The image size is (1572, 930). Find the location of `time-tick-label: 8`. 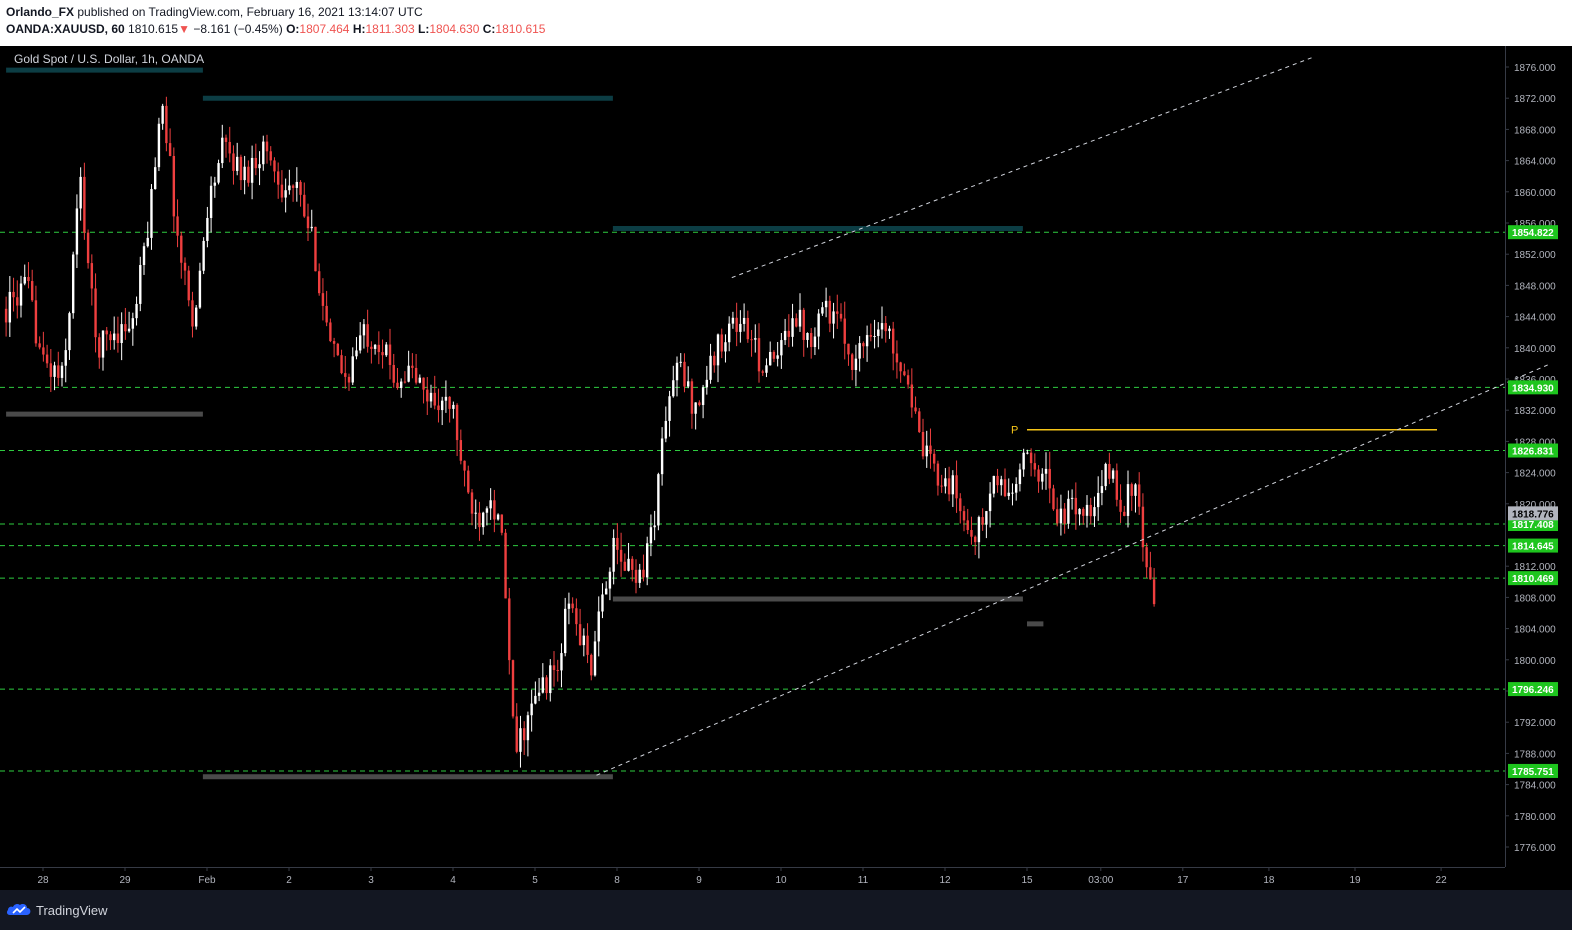

time-tick-label: 8 is located at coordinates (617, 880).